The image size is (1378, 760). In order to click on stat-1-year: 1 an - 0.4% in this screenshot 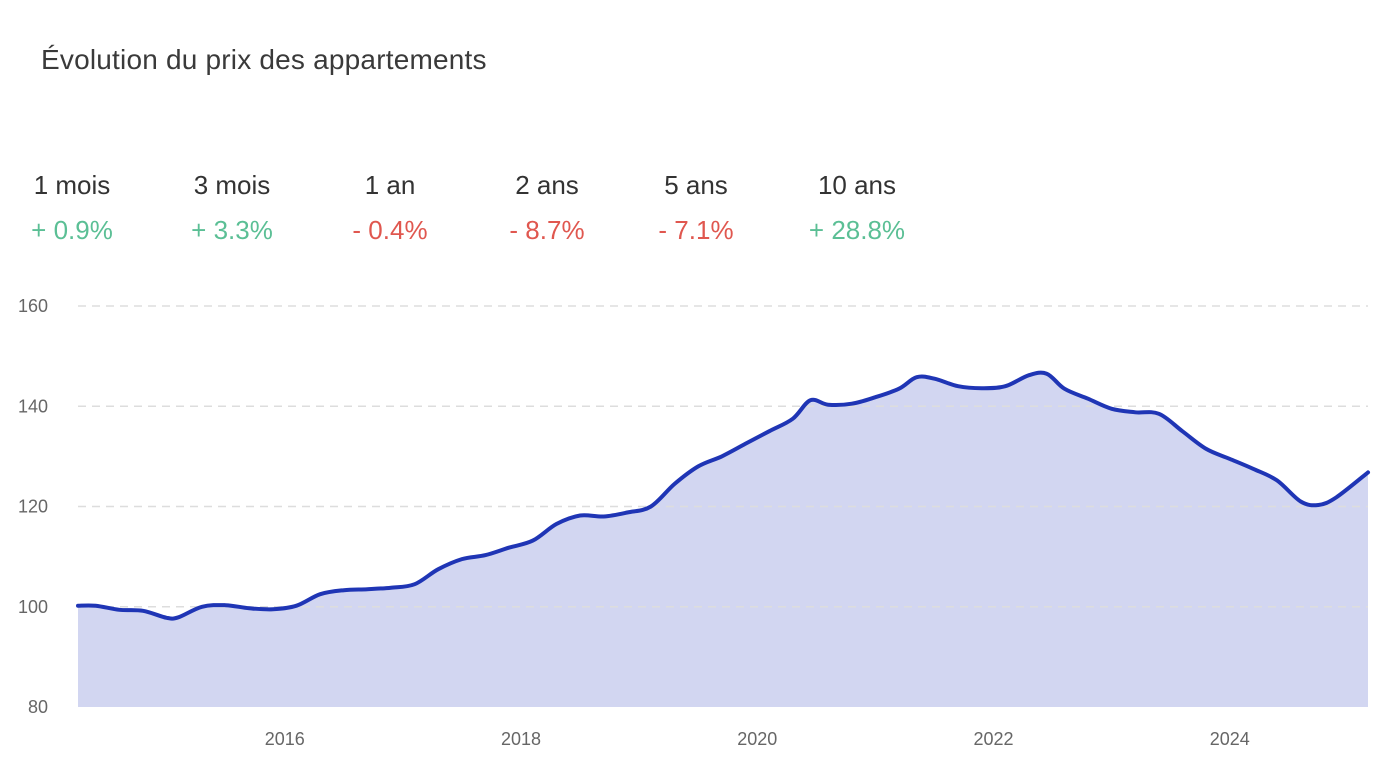, I will do `click(390, 208)`.